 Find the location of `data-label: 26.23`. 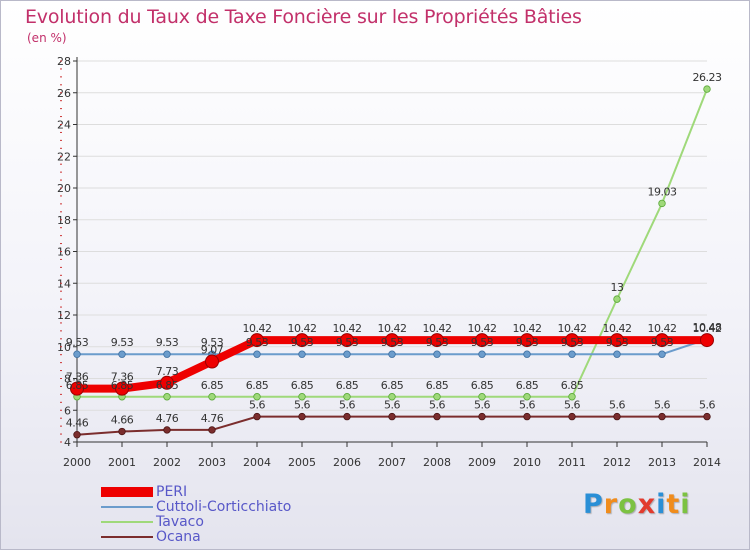

data-label: 26.23 is located at coordinates (707, 77).